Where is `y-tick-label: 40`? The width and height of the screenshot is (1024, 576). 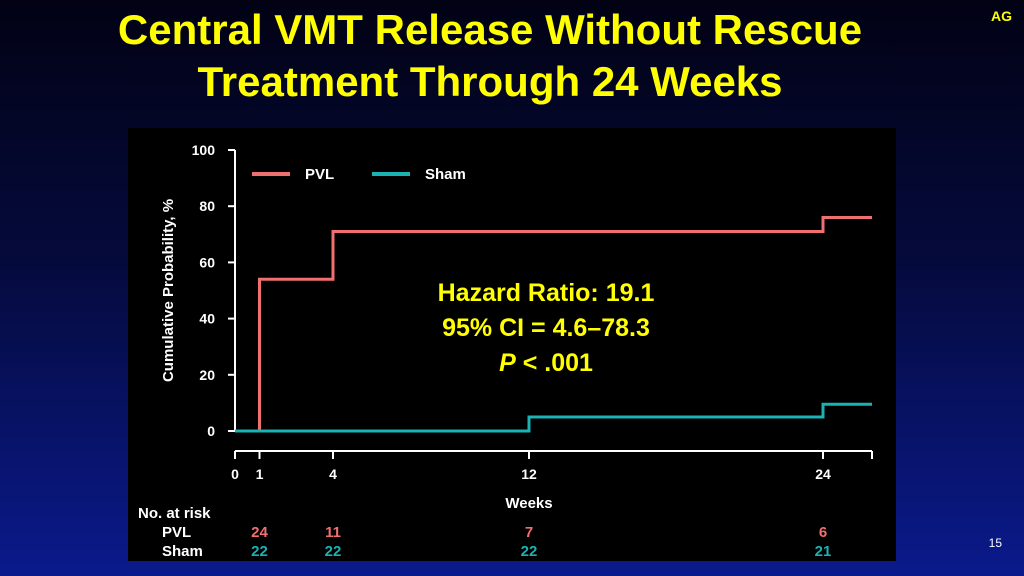 y-tick-label: 40 is located at coordinates (207, 319).